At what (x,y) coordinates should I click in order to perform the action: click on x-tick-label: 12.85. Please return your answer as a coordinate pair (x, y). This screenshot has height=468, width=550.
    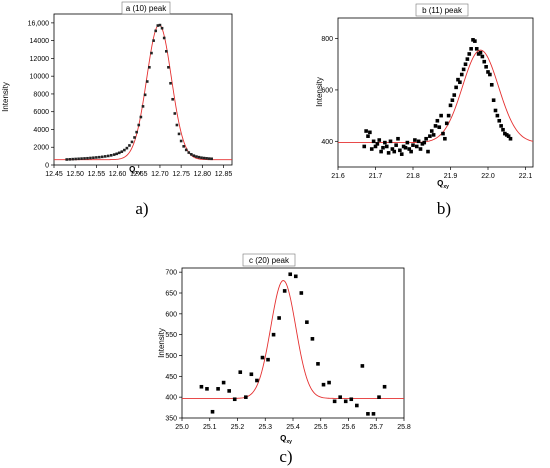
    Looking at the image, I should click on (224, 174).